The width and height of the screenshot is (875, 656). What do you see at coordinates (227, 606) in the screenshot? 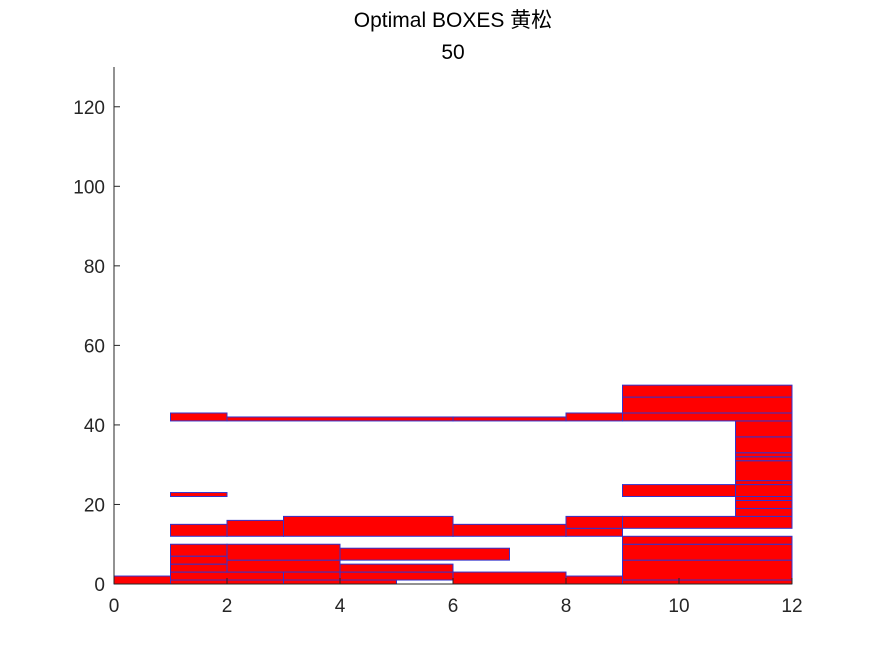
I see `x-tick-label-2: 2` at bounding box center [227, 606].